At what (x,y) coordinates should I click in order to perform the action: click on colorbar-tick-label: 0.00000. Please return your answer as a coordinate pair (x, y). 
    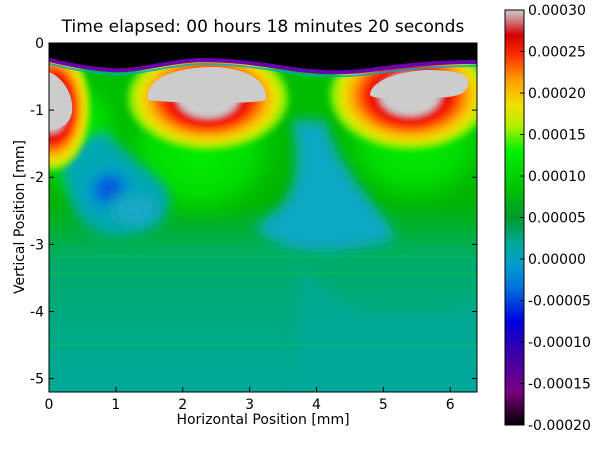
    Looking at the image, I should click on (557, 260).